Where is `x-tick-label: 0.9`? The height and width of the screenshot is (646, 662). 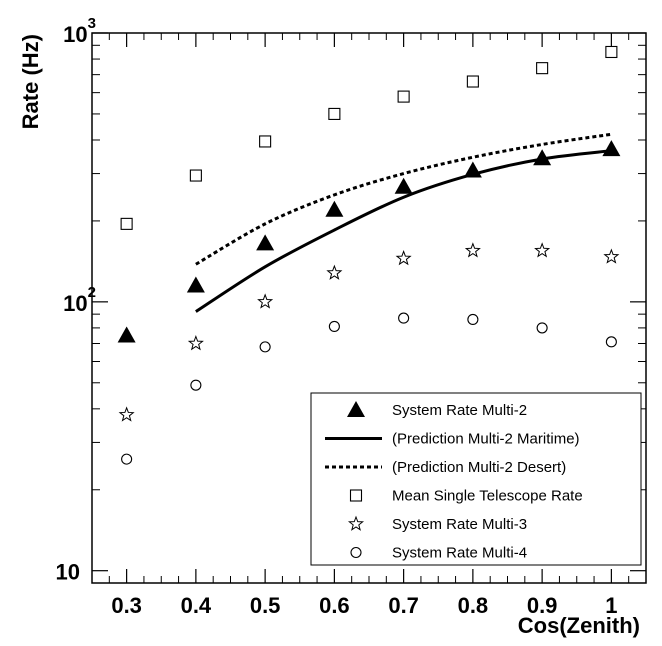
x-tick-label: 0.9 is located at coordinates (542, 605).